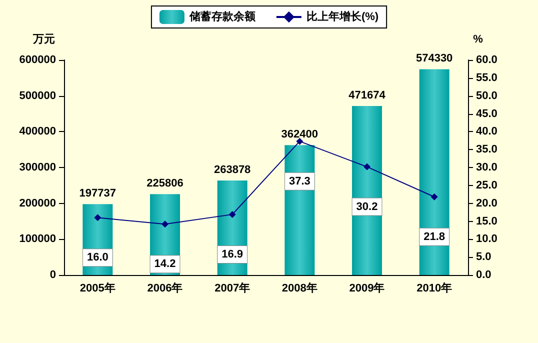 Image resolution: width=538 pixels, height=343 pixels. What do you see at coordinates (367, 206) in the screenshot?
I see `data-label: 30.2` at bounding box center [367, 206].